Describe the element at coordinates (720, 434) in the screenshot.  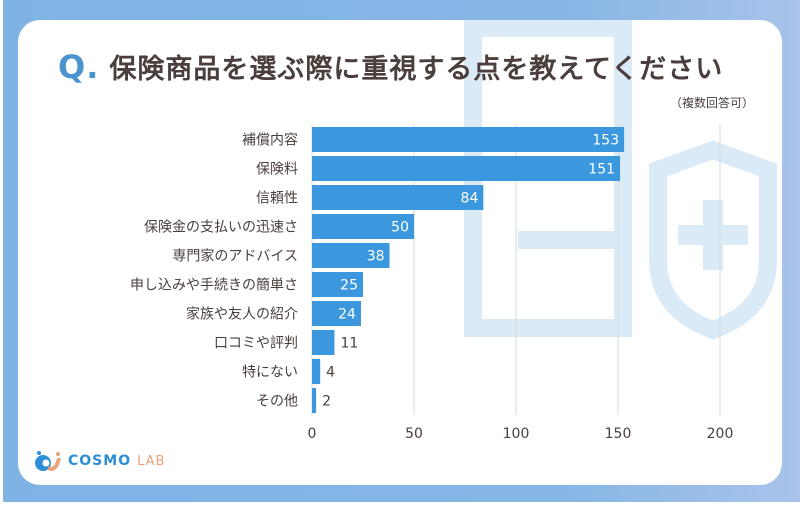
I see `x-tick-label: 200` at that location.